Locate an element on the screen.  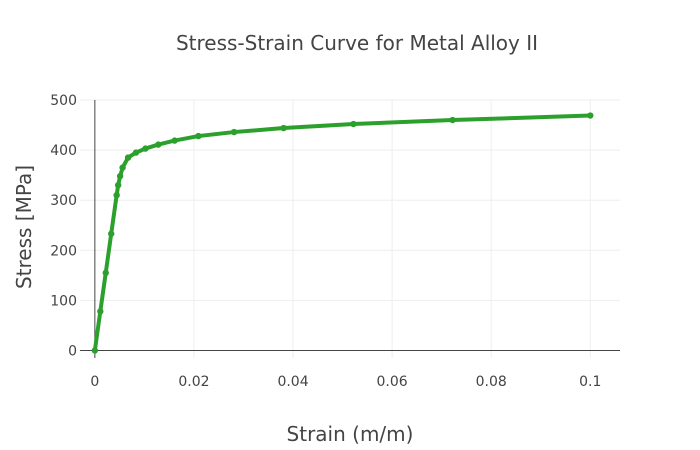
chart-title: Stress-Strain Curve for Metal Alloy II is located at coordinates (357, 43).